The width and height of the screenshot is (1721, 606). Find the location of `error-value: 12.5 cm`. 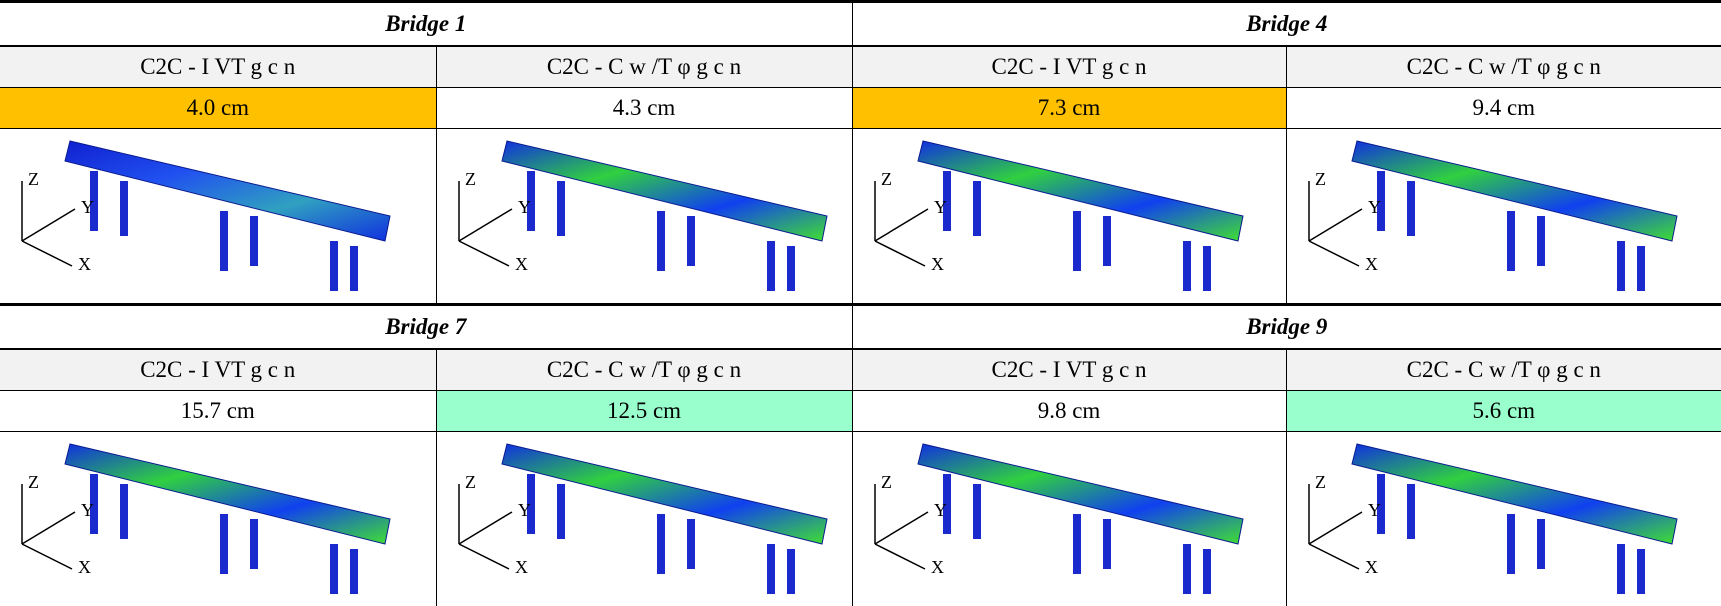

error-value: 12.5 cm is located at coordinates (644, 411).